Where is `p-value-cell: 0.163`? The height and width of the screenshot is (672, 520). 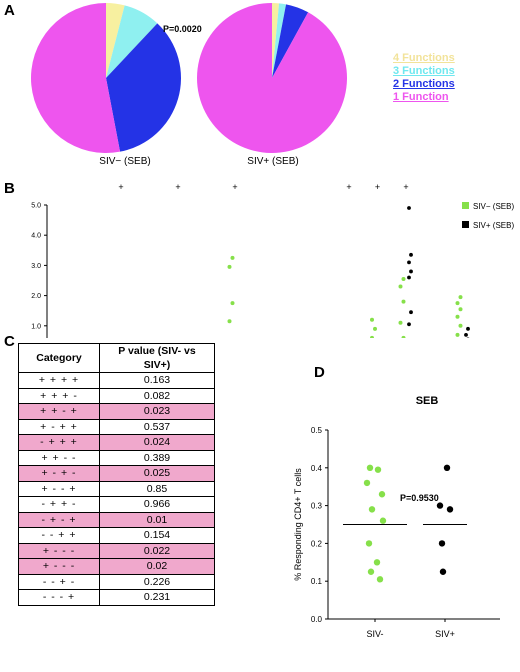
p-value-cell: 0.163 is located at coordinates (157, 380).